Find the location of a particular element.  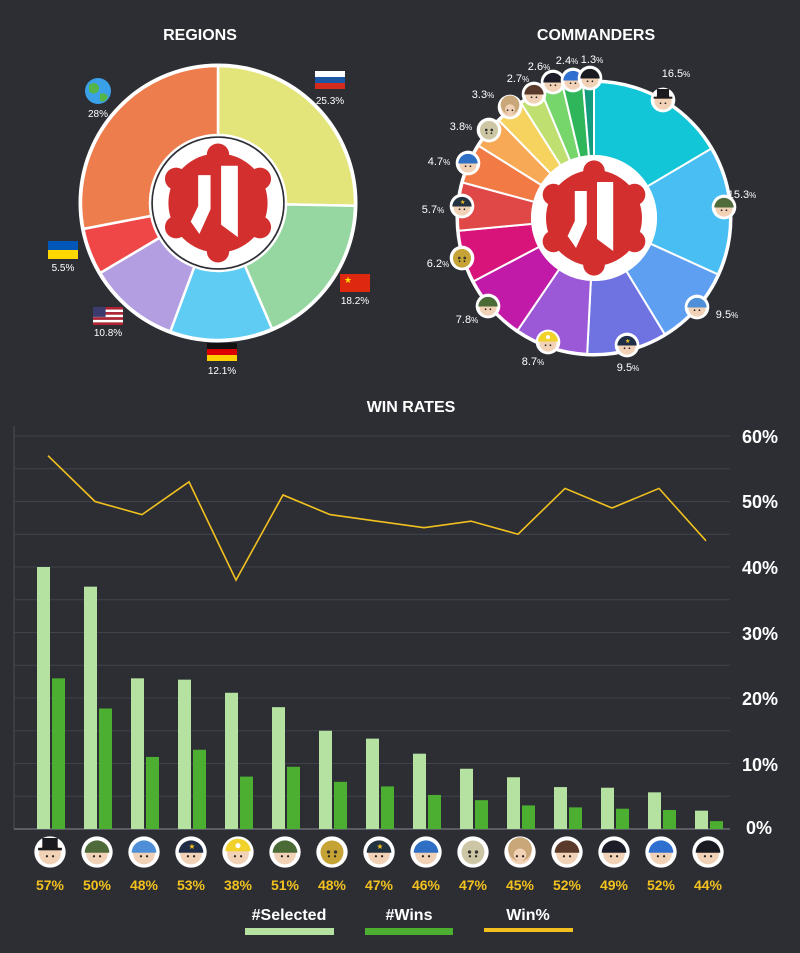

legend-label-win-pct: Win% is located at coordinates (527, 915).